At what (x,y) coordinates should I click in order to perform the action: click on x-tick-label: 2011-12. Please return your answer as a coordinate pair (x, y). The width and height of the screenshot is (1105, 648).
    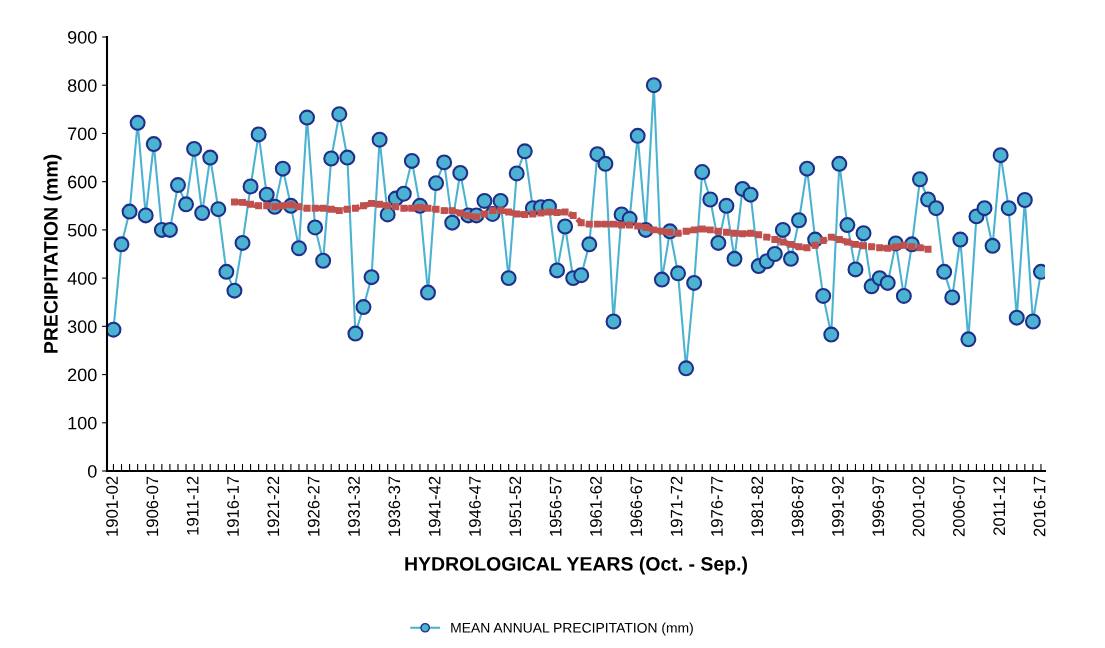
    Looking at the image, I should click on (999, 505).